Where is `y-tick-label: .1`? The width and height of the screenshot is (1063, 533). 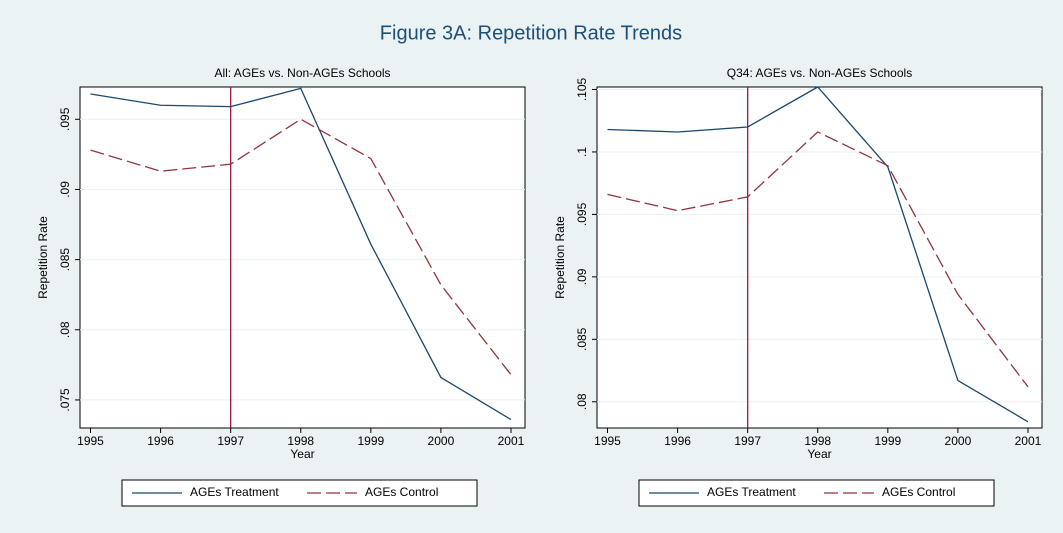 y-tick-label: .1 is located at coordinates (582, 152).